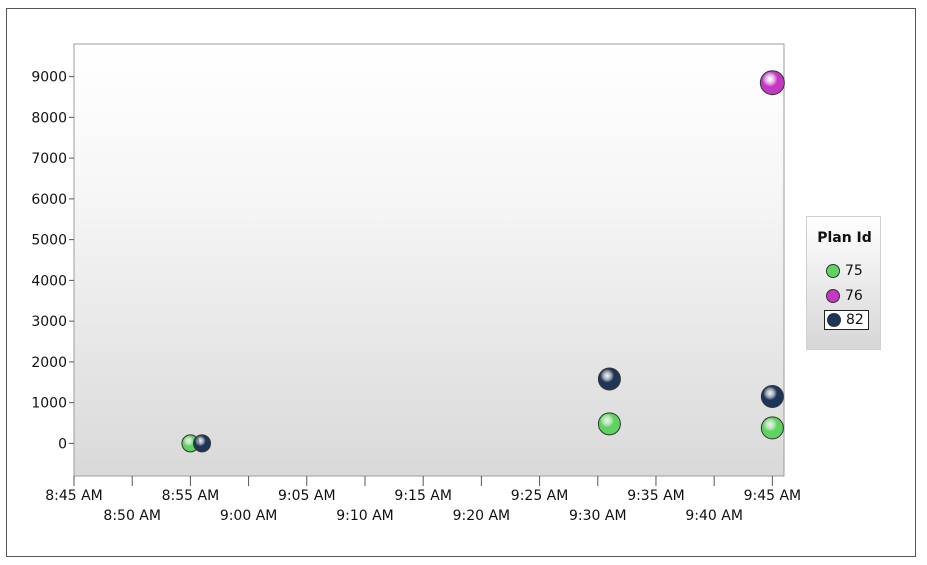 This screenshot has height=565, width=927. I want to click on x-tick-label: 9:30 AM, so click(598, 516).